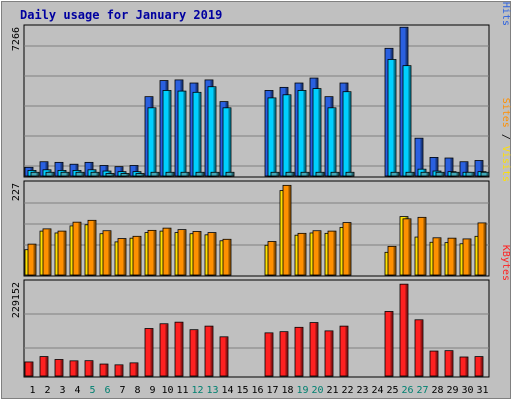 This screenshot has width=512, height=400. I want to click on x-tick-label: 11, so click(182, 390).